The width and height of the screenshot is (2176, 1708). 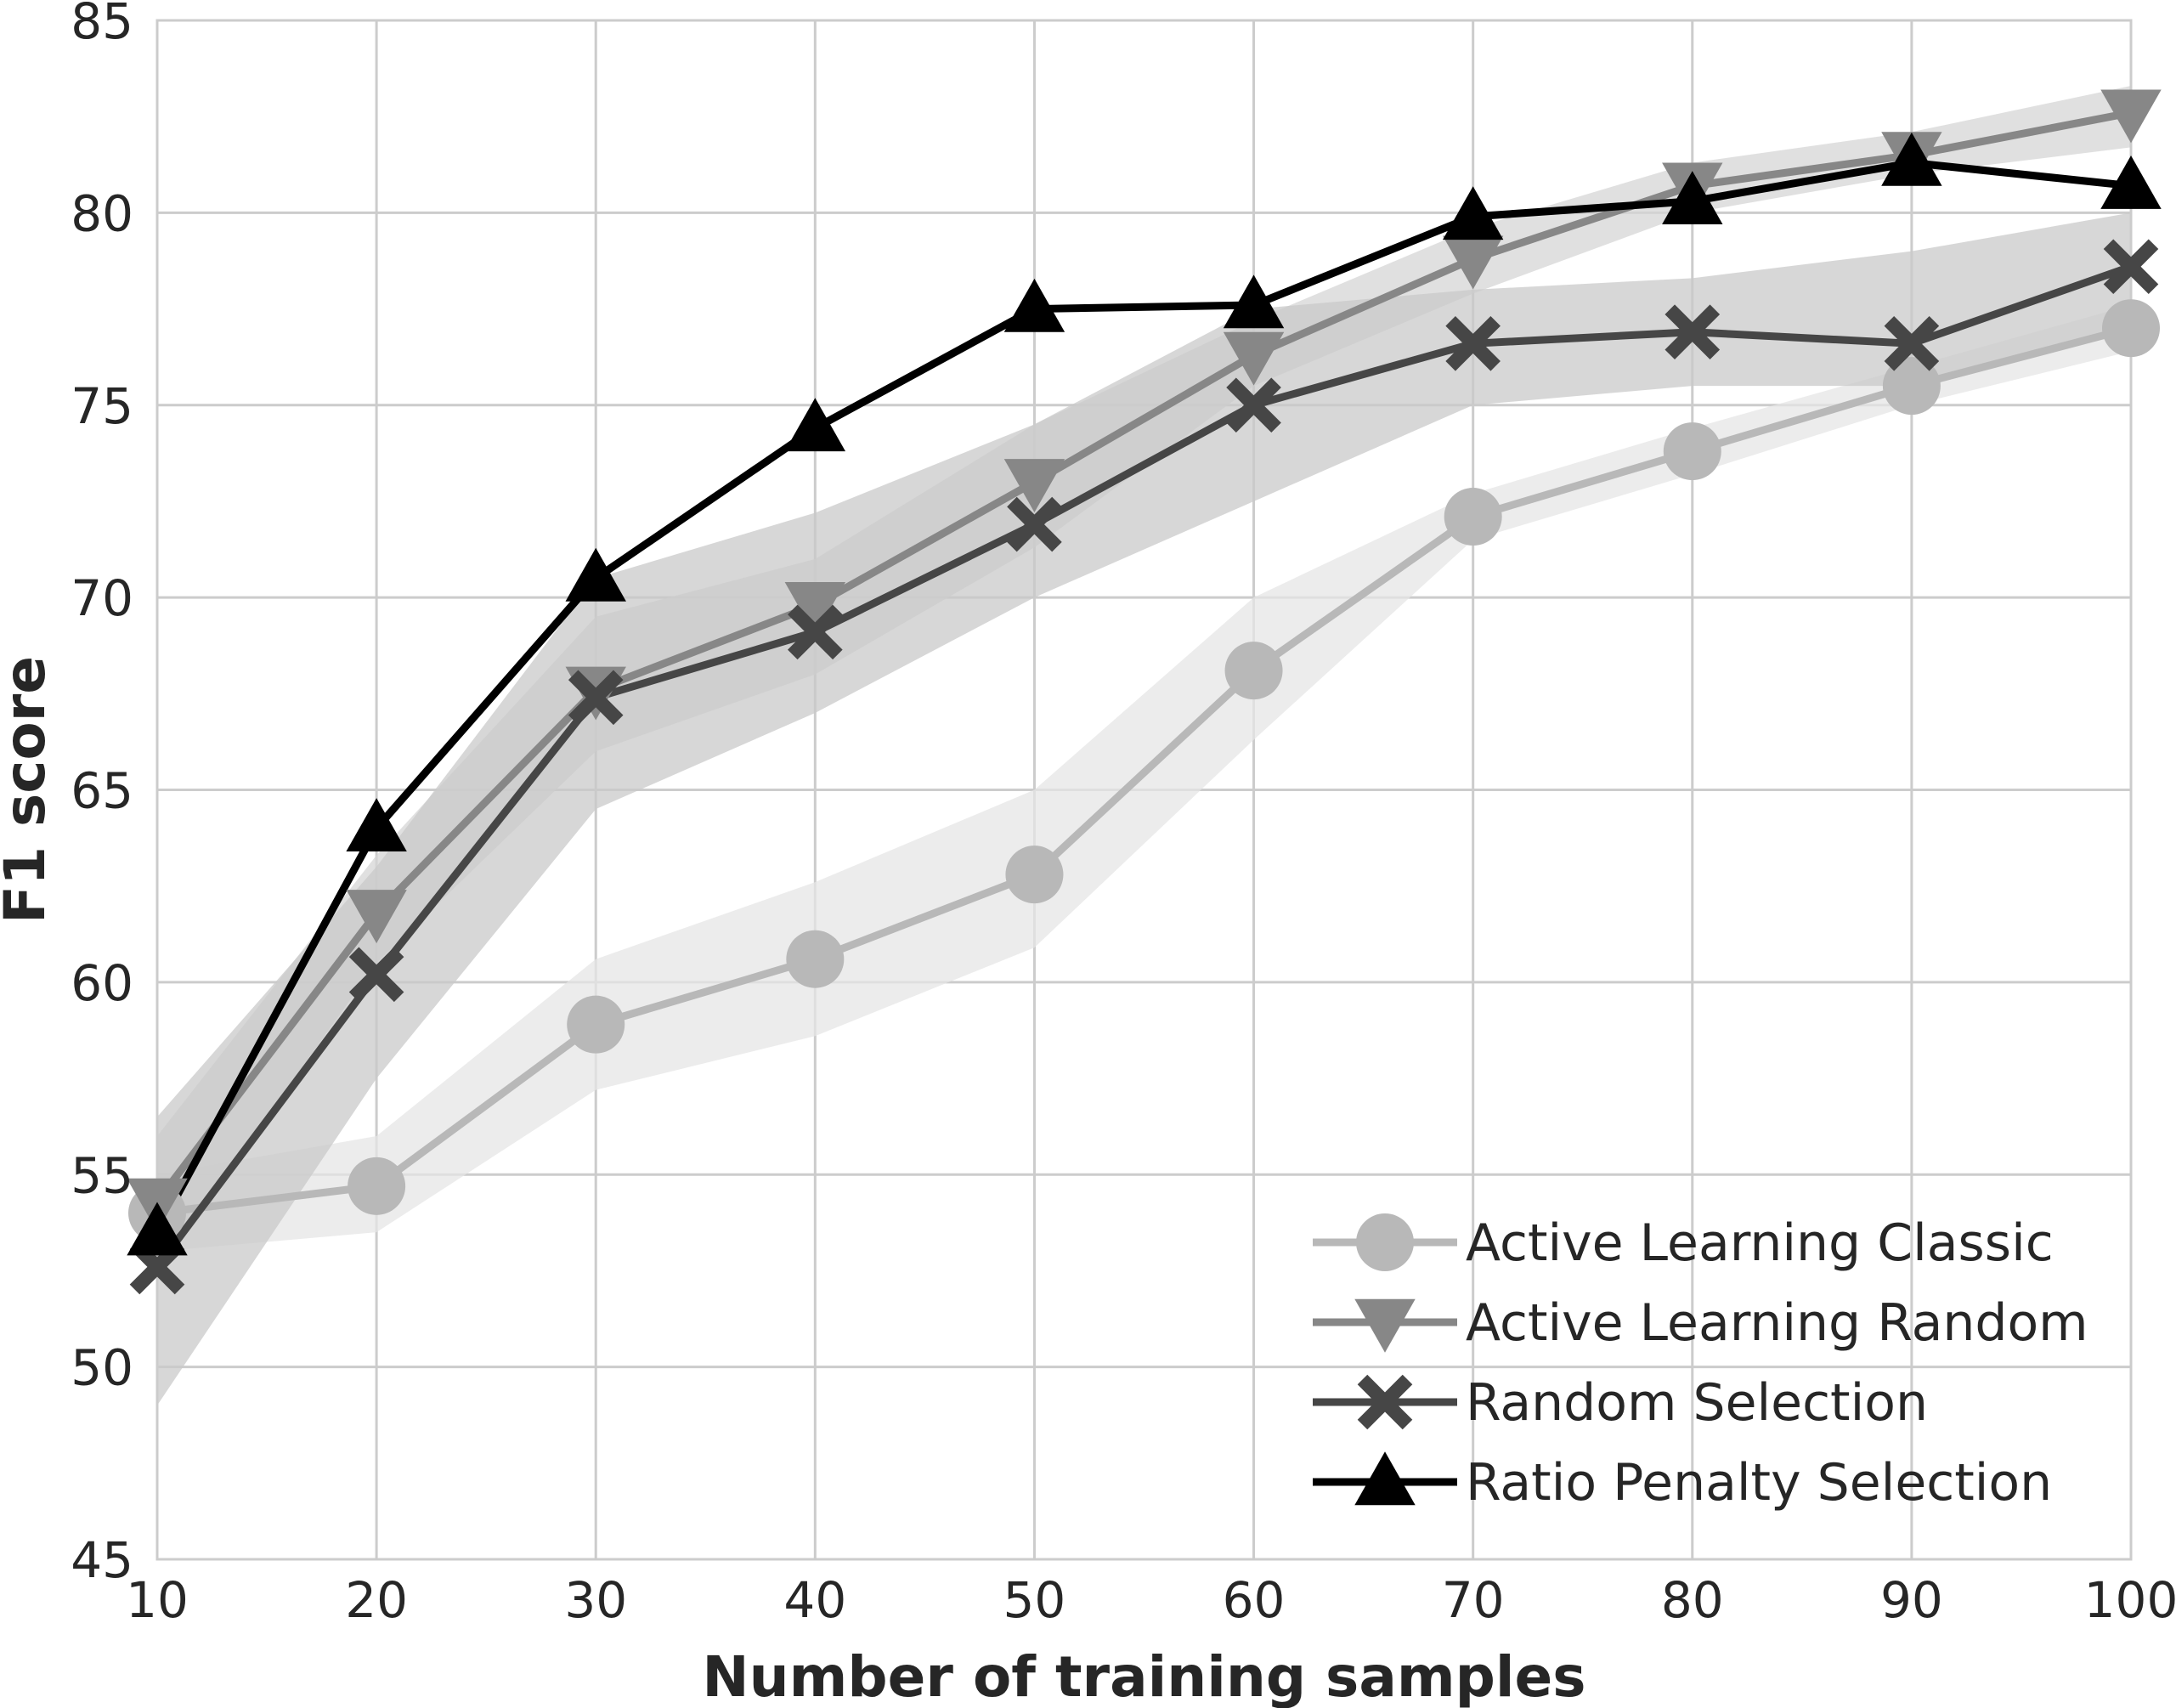 What do you see at coordinates (102, 983) in the screenshot?
I see `y-tick-label: 60` at bounding box center [102, 983].